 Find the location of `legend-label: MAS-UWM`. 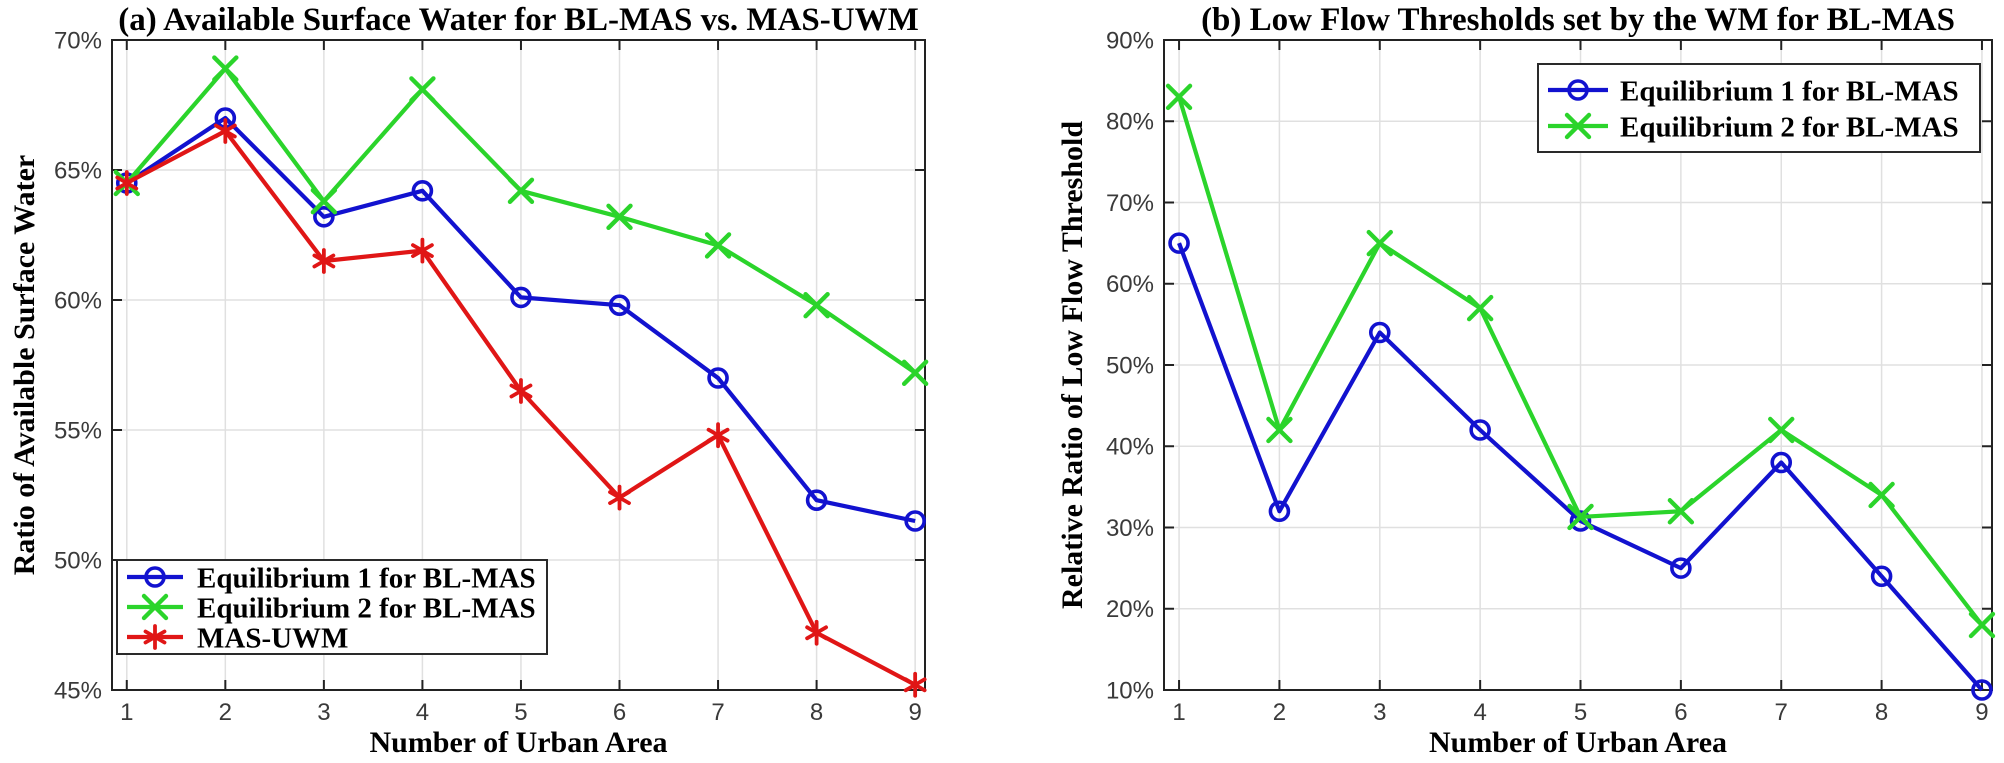

legend-label: MAS-UWM is located at coordinates (272, 638).